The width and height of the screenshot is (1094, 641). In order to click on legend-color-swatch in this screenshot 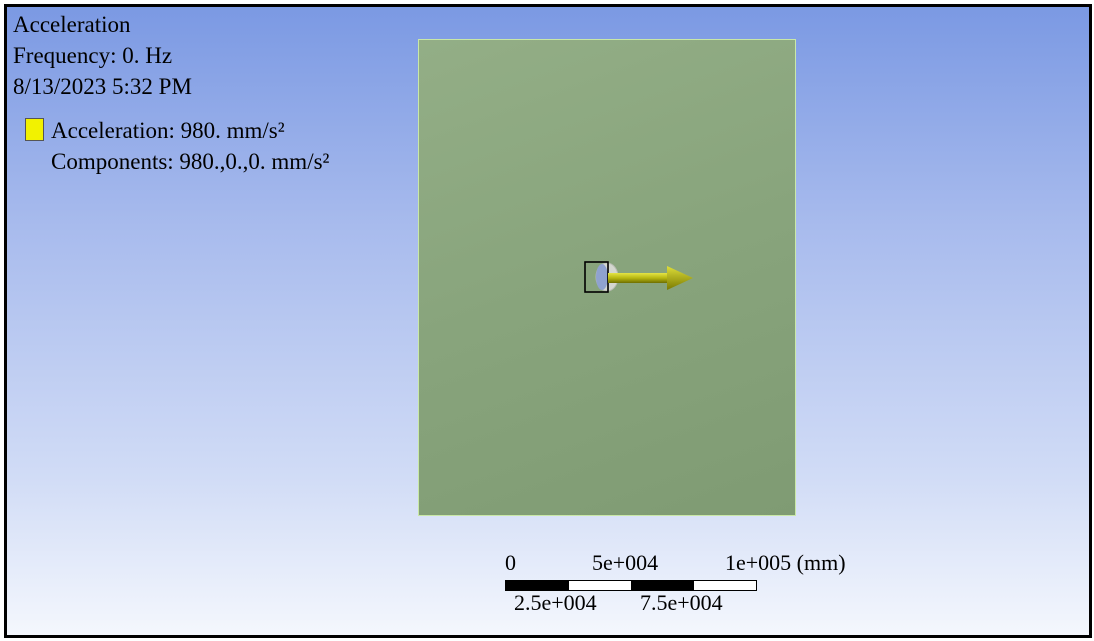, I will do `click(34, 129)`.